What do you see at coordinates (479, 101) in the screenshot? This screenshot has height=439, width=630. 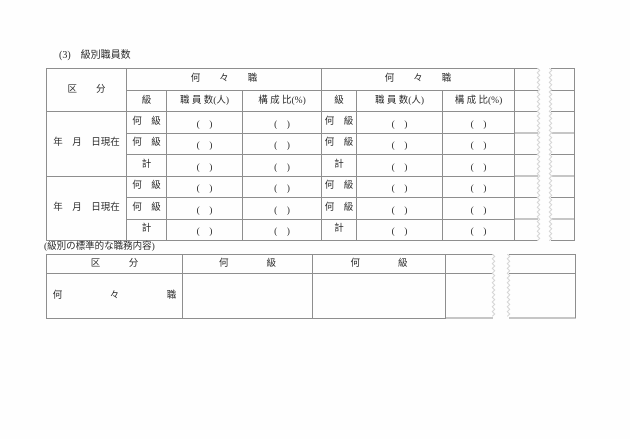 I see `ratio-col-header-2: 構 成 比(%)` at bounding box center [479, 101].